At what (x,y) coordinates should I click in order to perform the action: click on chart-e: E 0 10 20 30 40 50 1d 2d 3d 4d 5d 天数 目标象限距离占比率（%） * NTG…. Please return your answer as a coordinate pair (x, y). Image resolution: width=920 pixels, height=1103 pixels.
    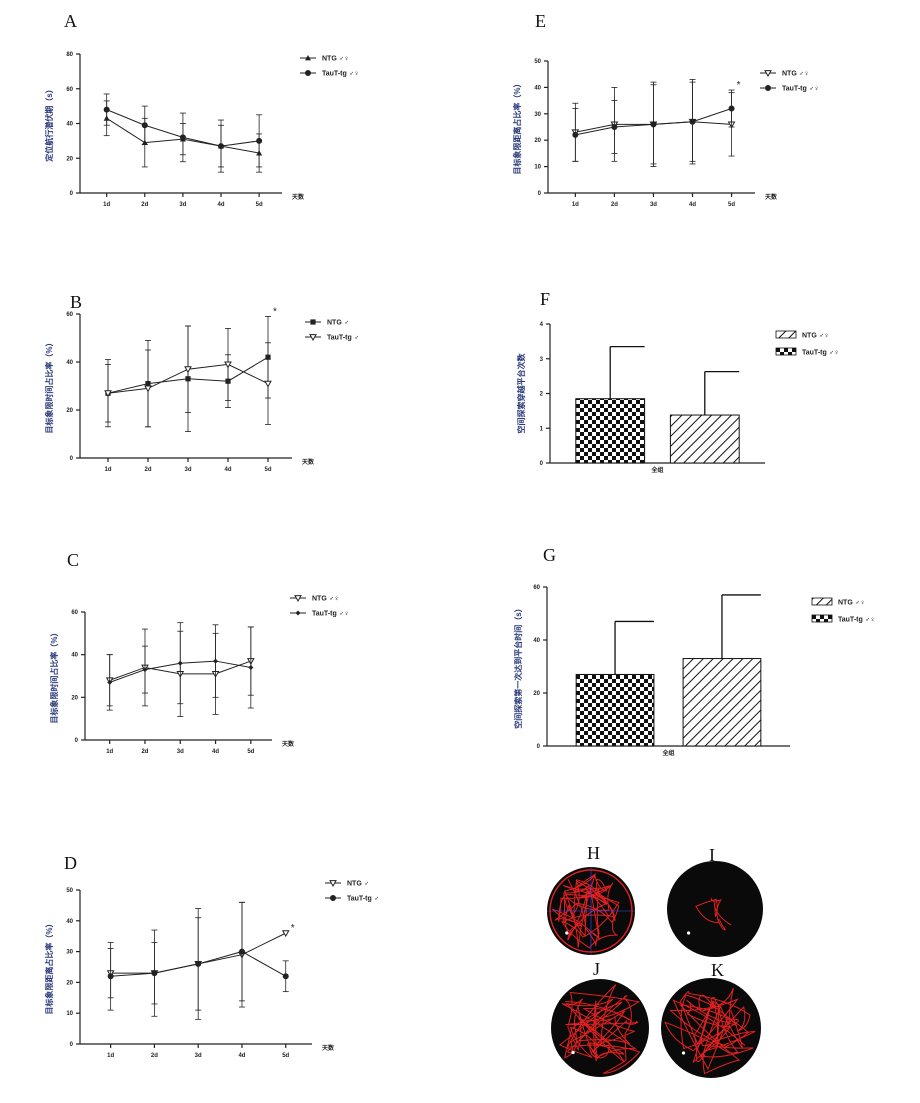
    Looking at the image, I should click on (665, 109).